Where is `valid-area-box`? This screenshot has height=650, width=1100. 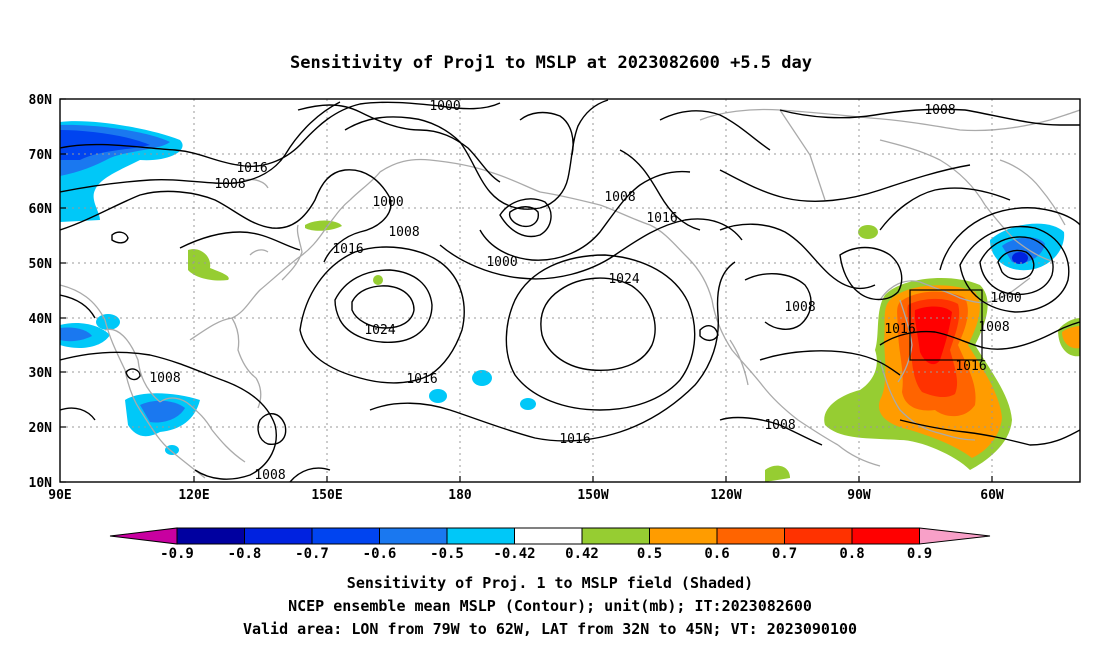 valid-area-box is located at coordinates (946, 325).